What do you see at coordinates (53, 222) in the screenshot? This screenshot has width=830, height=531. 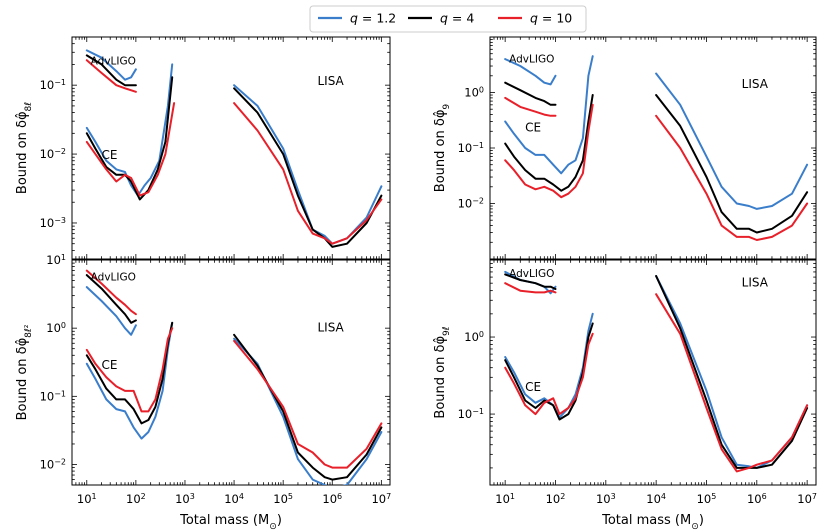 I see `y-tick-label: 10⁻³` at bounding box center [53, 222].